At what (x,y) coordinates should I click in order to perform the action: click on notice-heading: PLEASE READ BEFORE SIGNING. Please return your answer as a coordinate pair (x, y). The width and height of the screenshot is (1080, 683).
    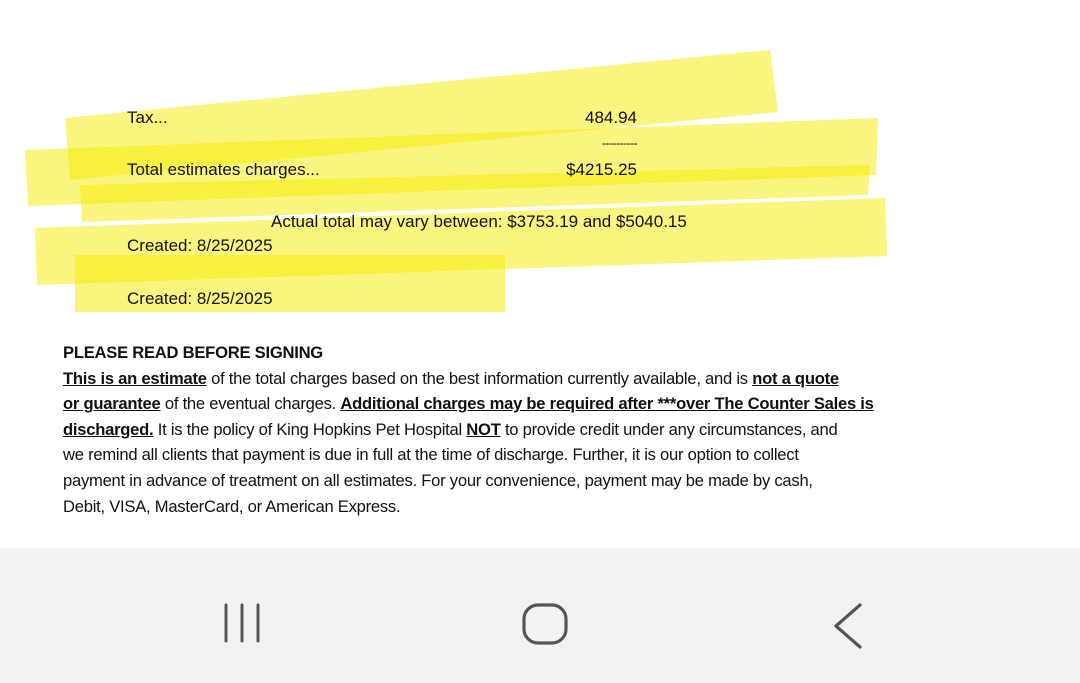
    Looking at the image, I should click on (193, 352).